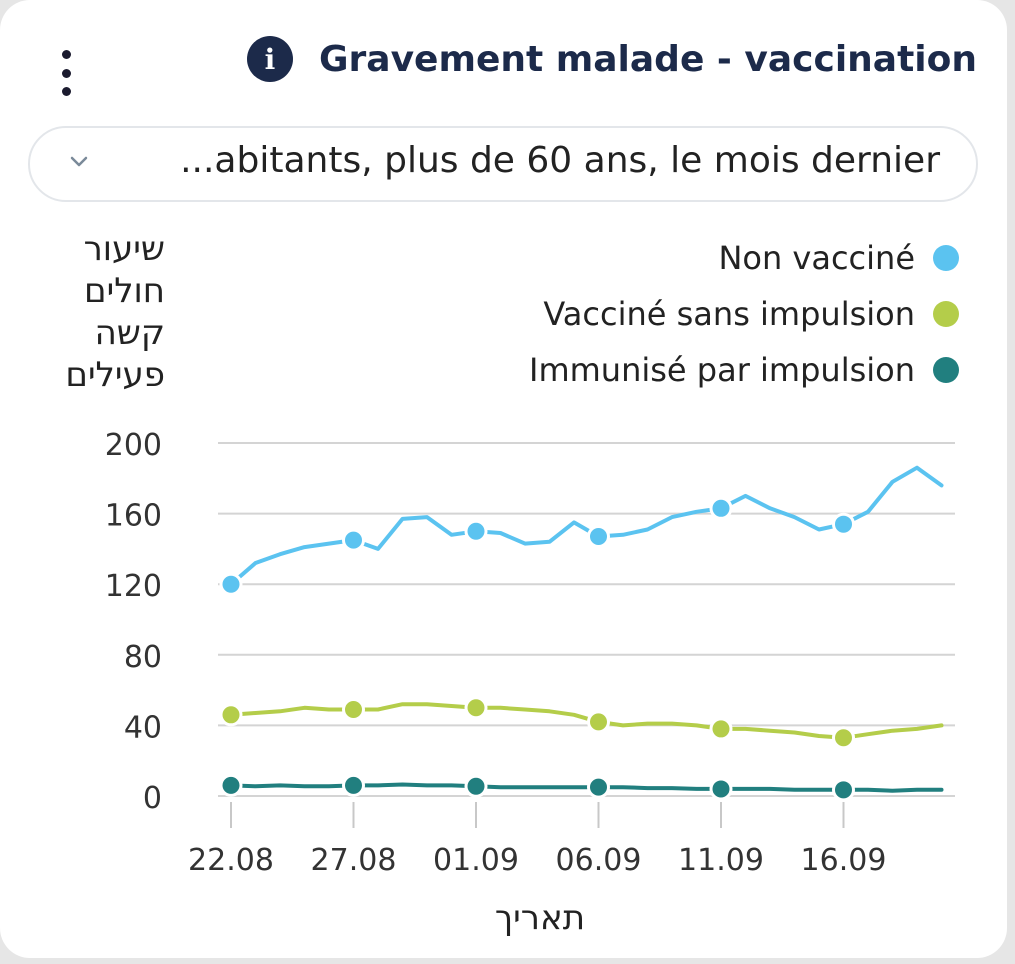 Image resolution: width=1015 pixels, height=964 pixels. Describe the element at coordinates (722, 370) in the screenshot. I see `legend-label: Immunisé par impulsion` at that location.